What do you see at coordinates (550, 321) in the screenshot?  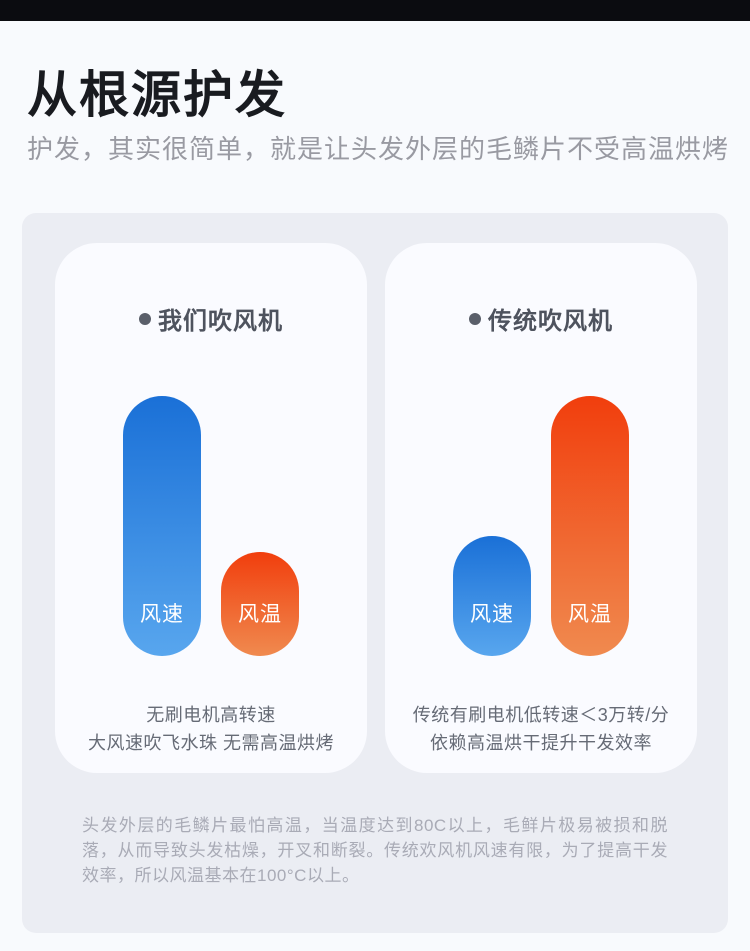 I see `card-title: 传统吹风机` at bounding box center [550, 321].